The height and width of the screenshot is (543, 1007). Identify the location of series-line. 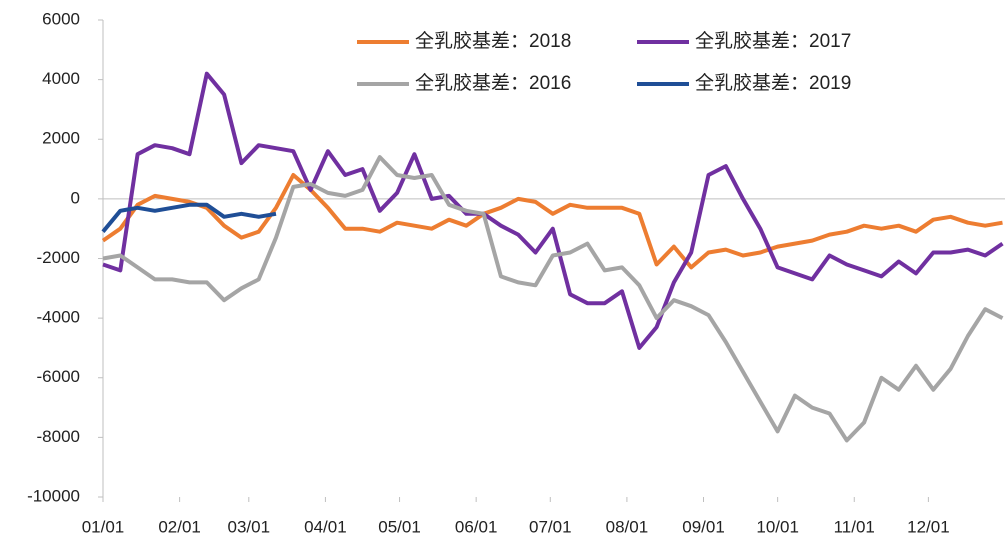
(189, 217).